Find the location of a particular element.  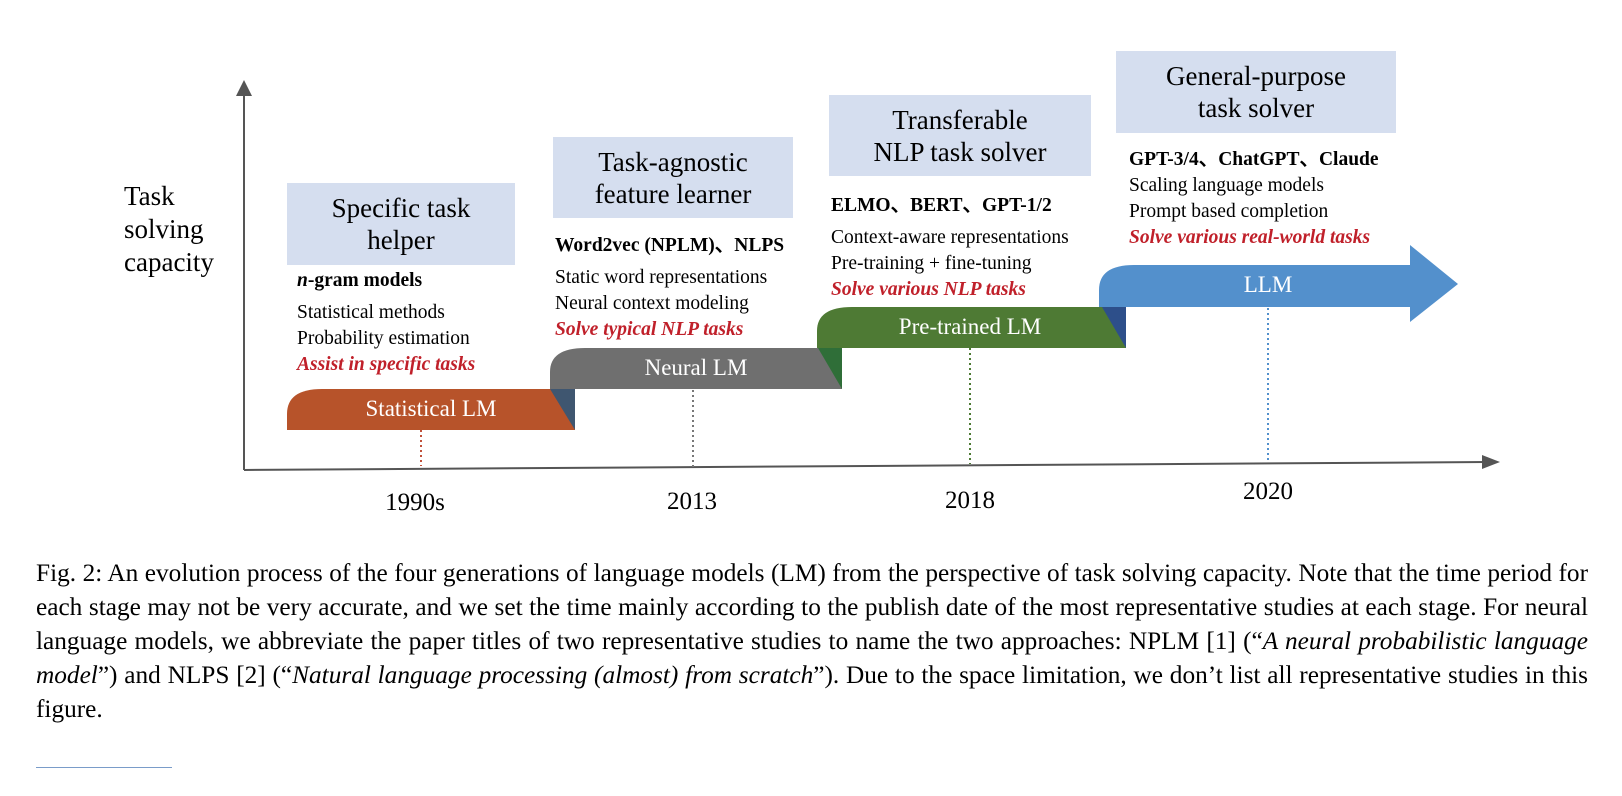

stage-models-pretrained: ELMO、BERT、GPT-1/2 is located at coordinates (941, 205).